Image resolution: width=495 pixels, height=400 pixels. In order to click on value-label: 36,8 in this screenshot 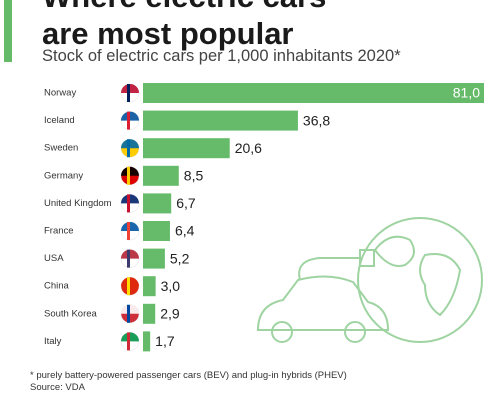, I will do `click(316, 120)`.